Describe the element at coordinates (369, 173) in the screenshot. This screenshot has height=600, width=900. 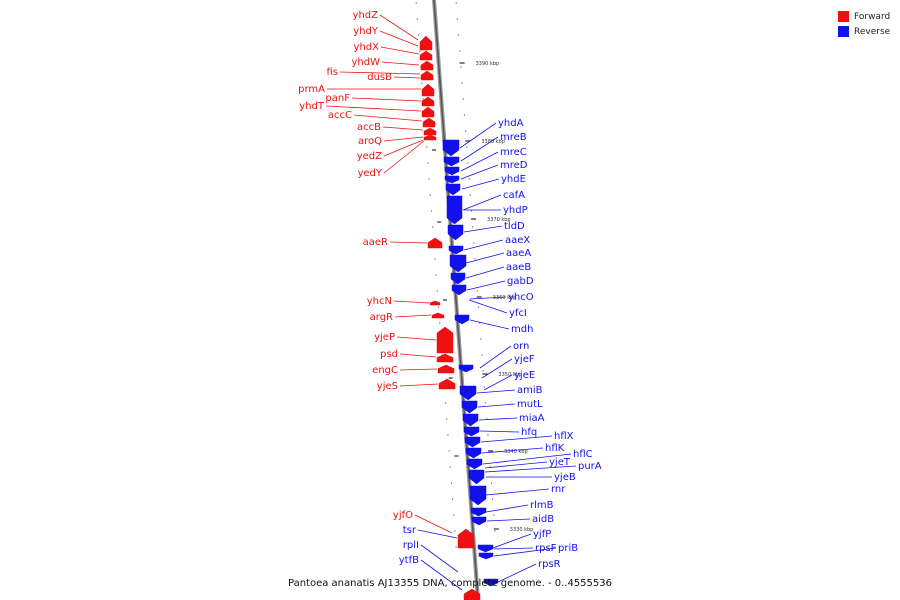
I see `gene-label-yedY: yedY` at that location.